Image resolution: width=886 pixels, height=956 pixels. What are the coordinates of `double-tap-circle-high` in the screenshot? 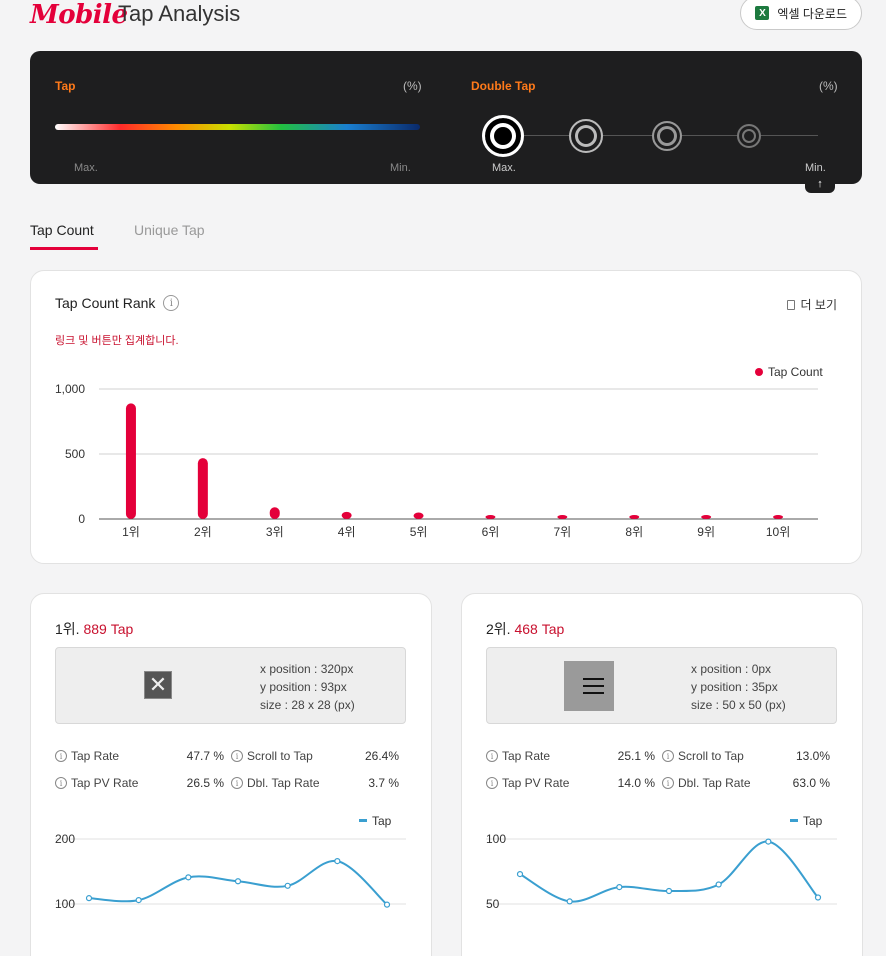 It's located at (586, 136).